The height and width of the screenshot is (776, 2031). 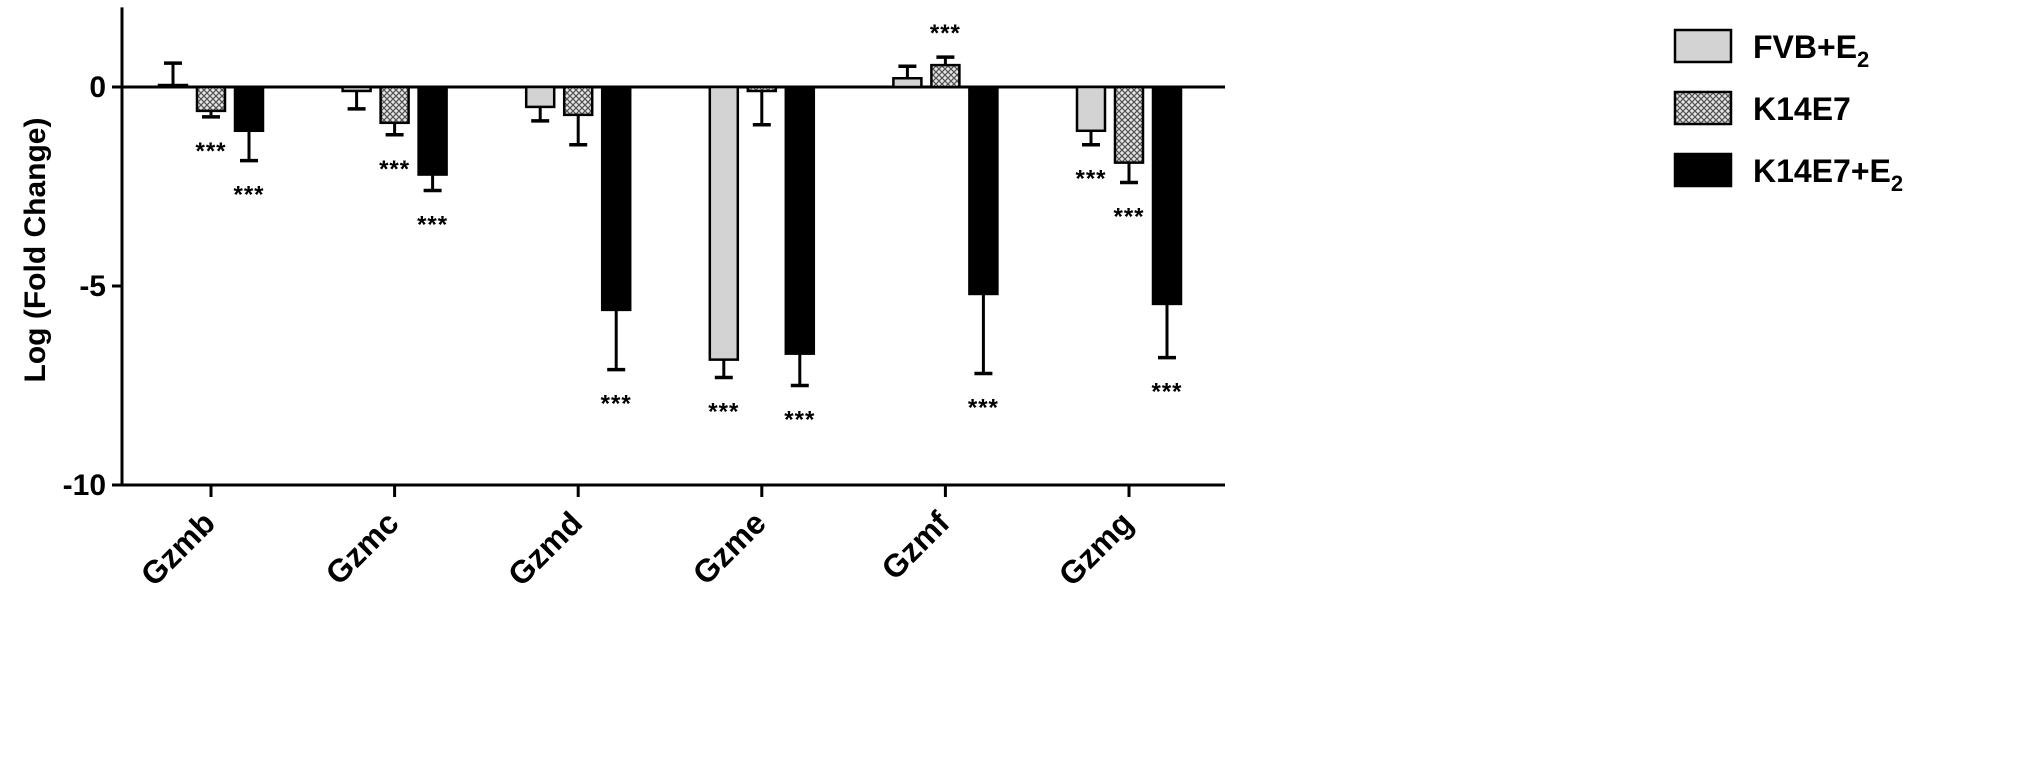 What do you see at coordinates (545, 548) in the screenshot?
I see `category-label: Gzmd` at bounding box center [545, 548].